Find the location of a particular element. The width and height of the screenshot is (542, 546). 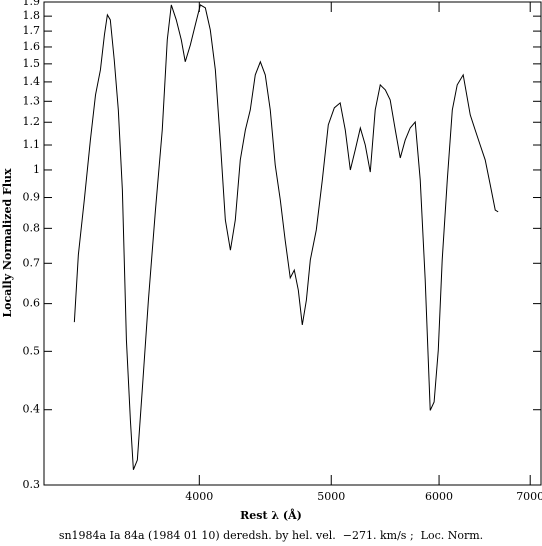

y-tick-label: 0.9 is located at coordinates (32, 197).